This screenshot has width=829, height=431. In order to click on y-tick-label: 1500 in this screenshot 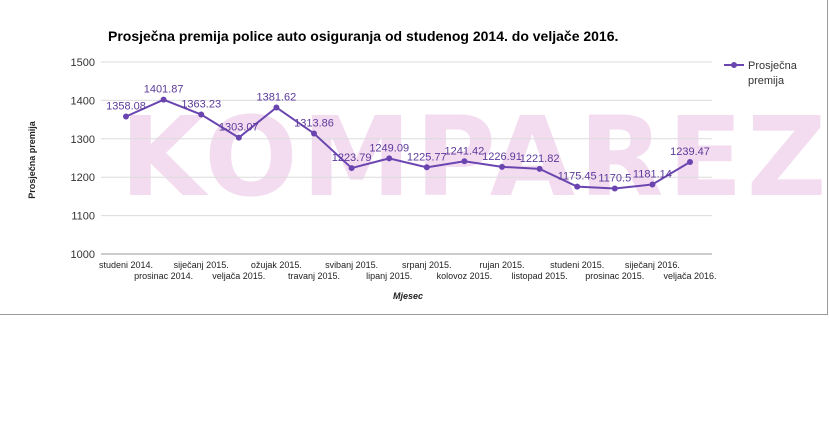, I will do `click(83, 63)`.